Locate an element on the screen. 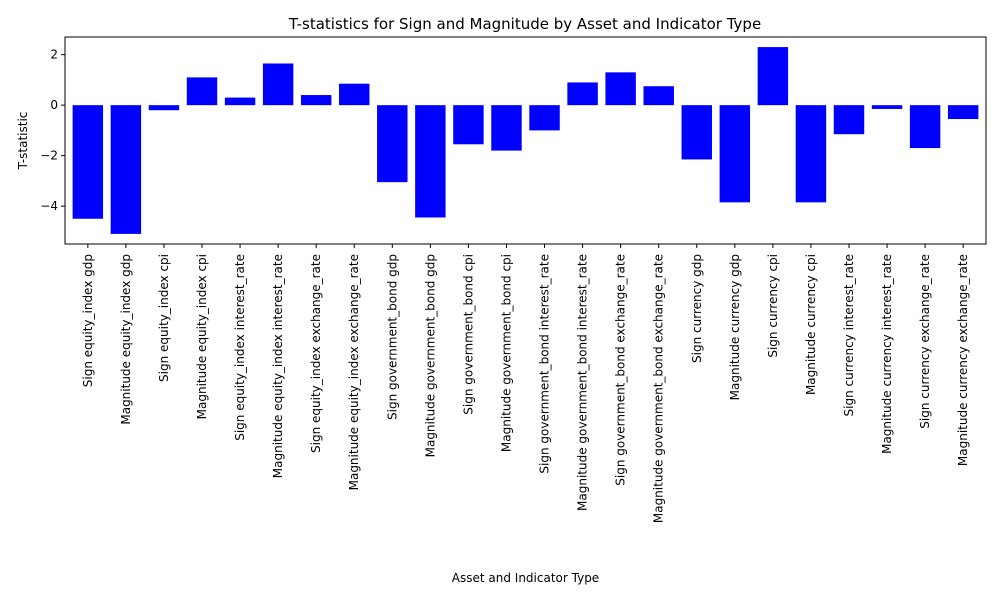 The height and width of the screenshot is (600, 1000). bar-magnitude-government-bond-exchange-rate is located at coordinates (658, 96).